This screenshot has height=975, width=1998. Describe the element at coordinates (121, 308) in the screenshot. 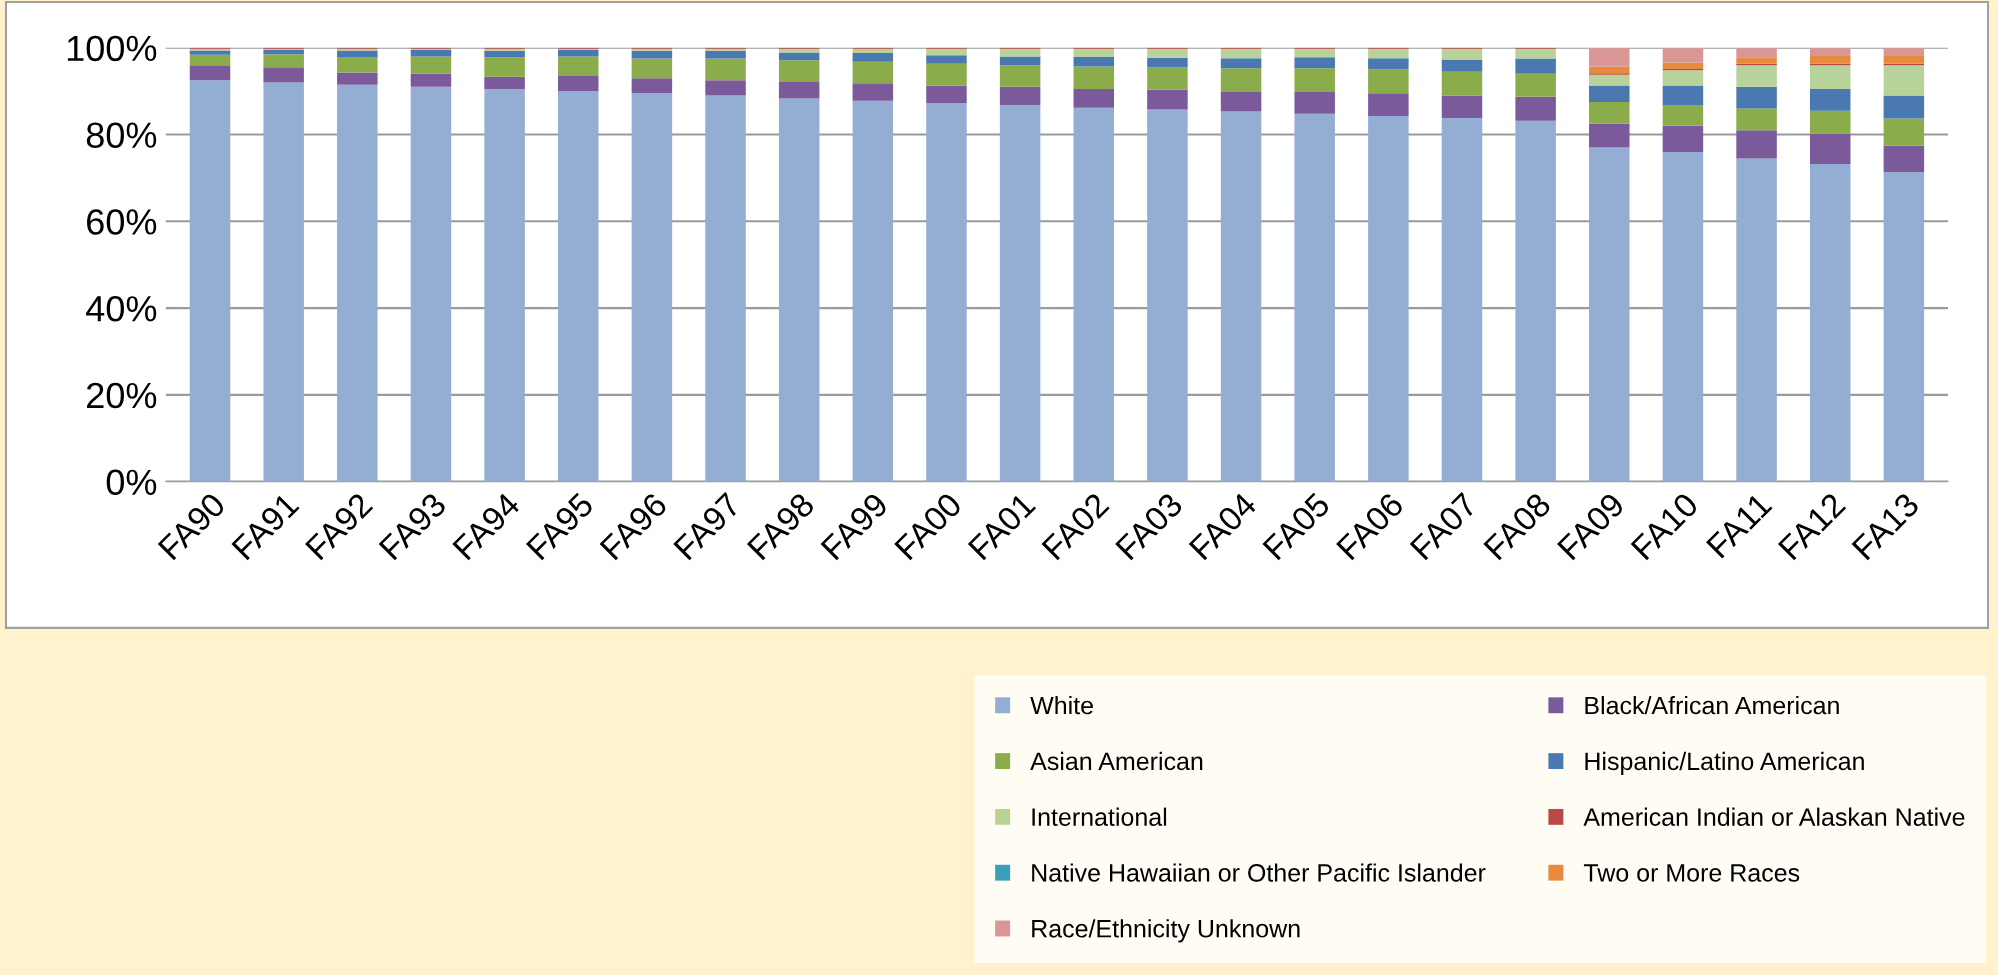

I see `y-tick-label: 40%` at that location.